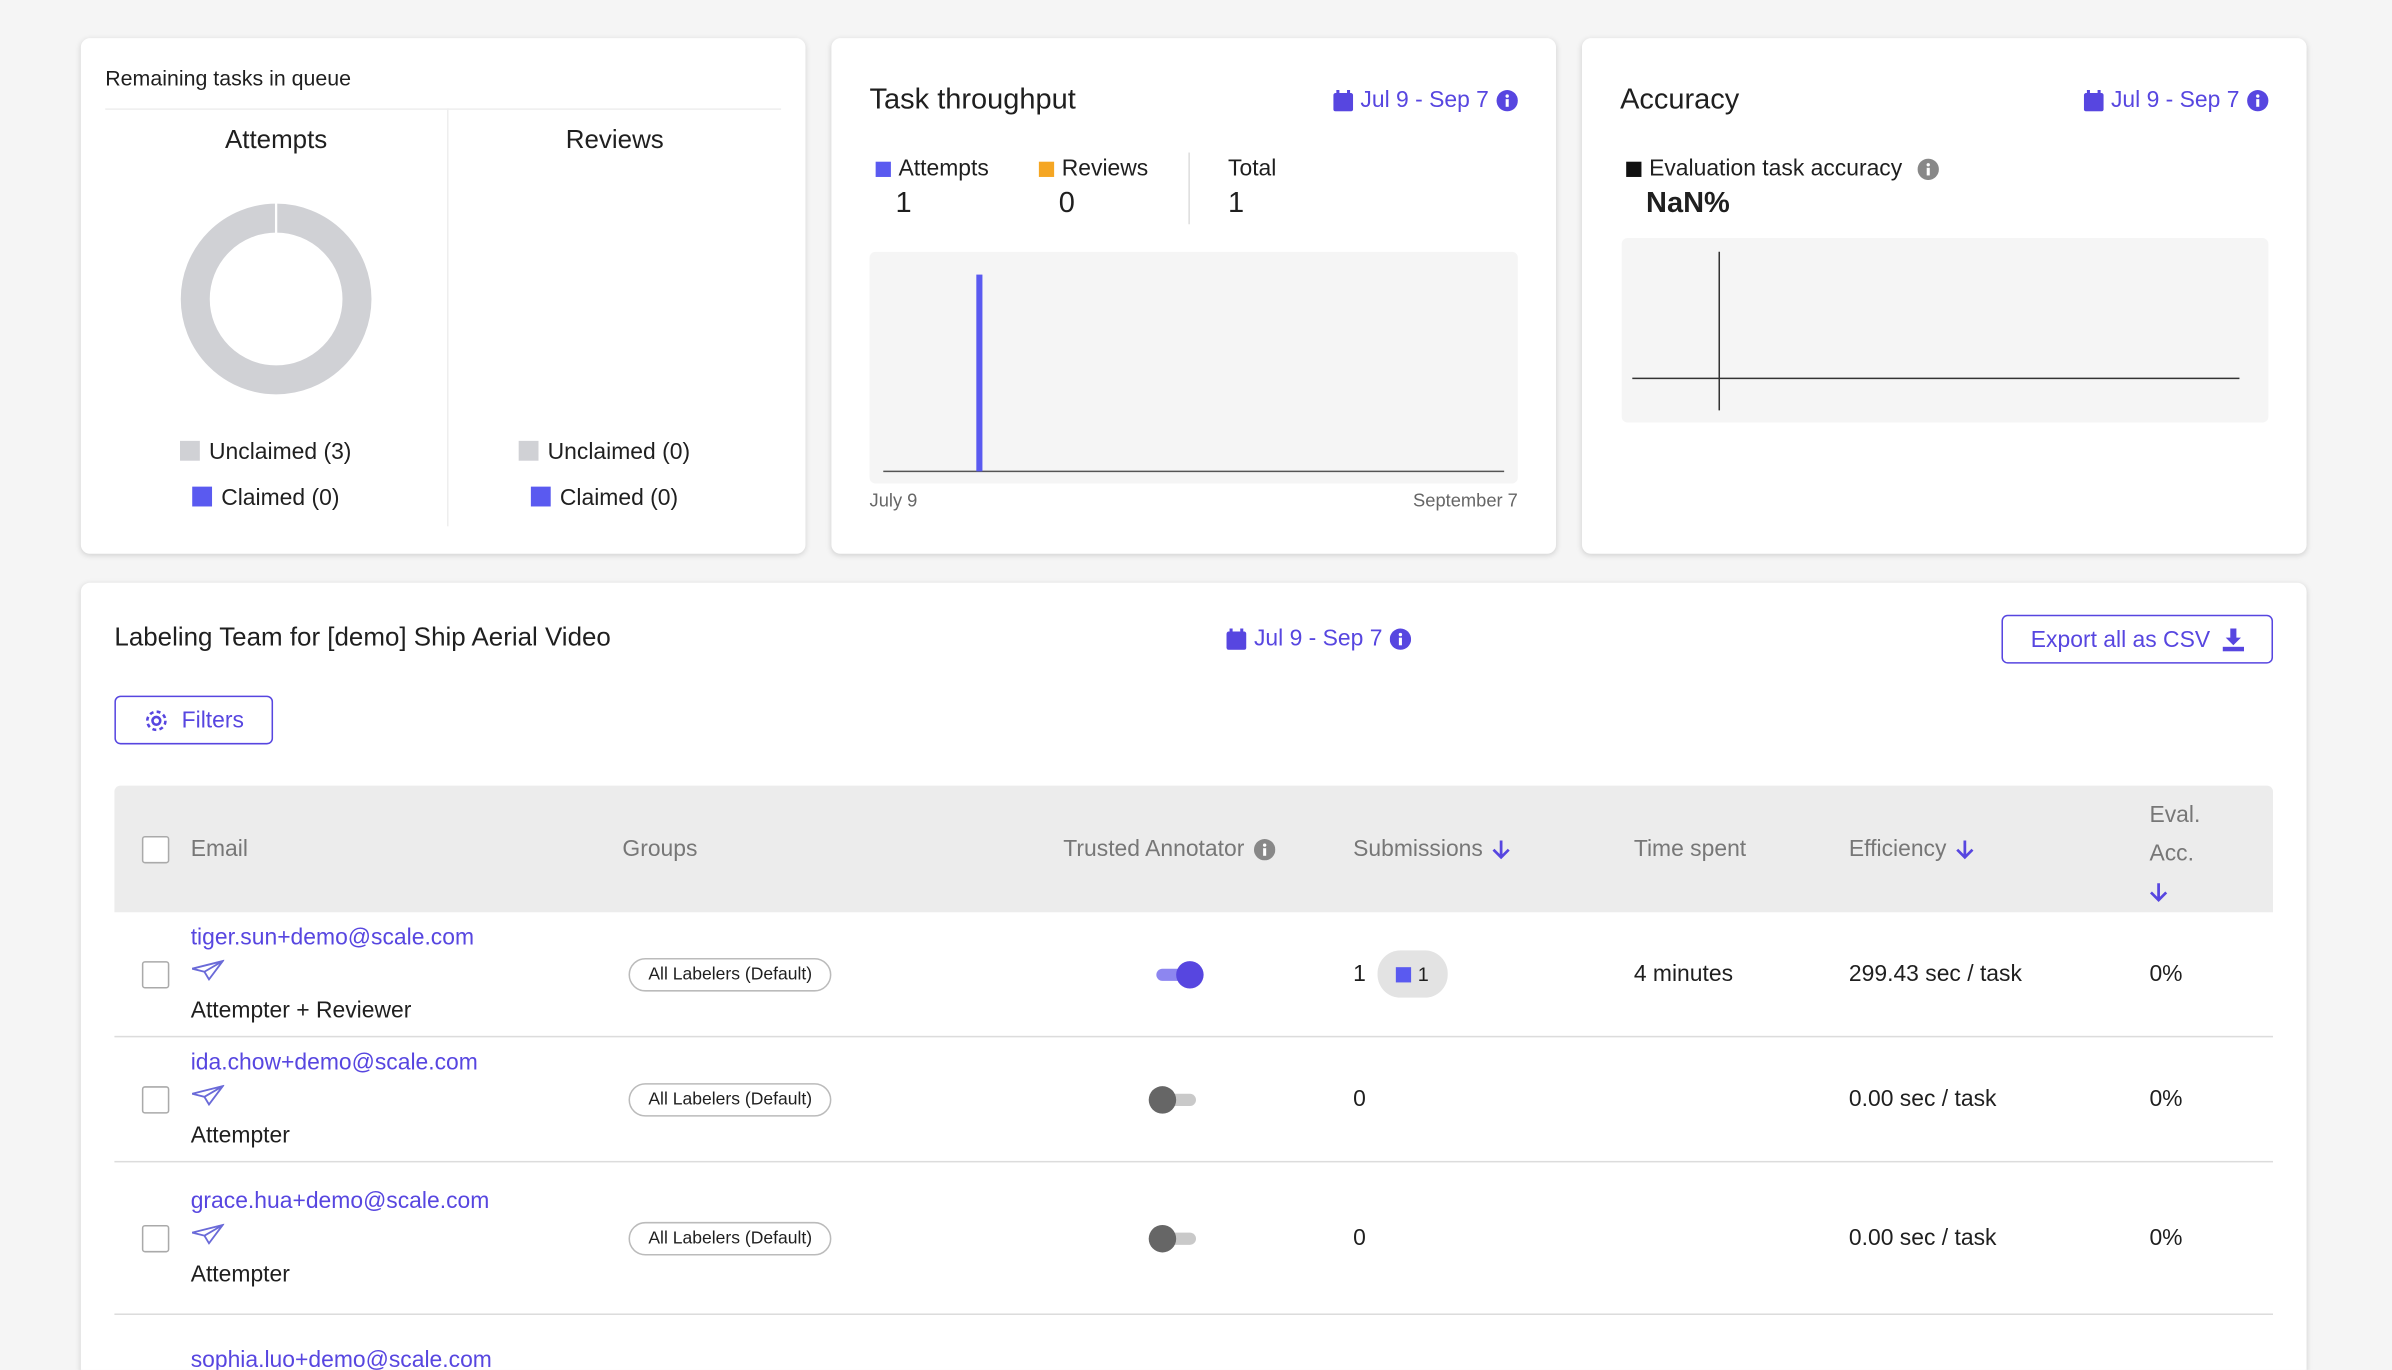 Image resolution: width=2392 pixels, height=1370 pixels. I want to click on filters-button: Filters, so click(194, 720).